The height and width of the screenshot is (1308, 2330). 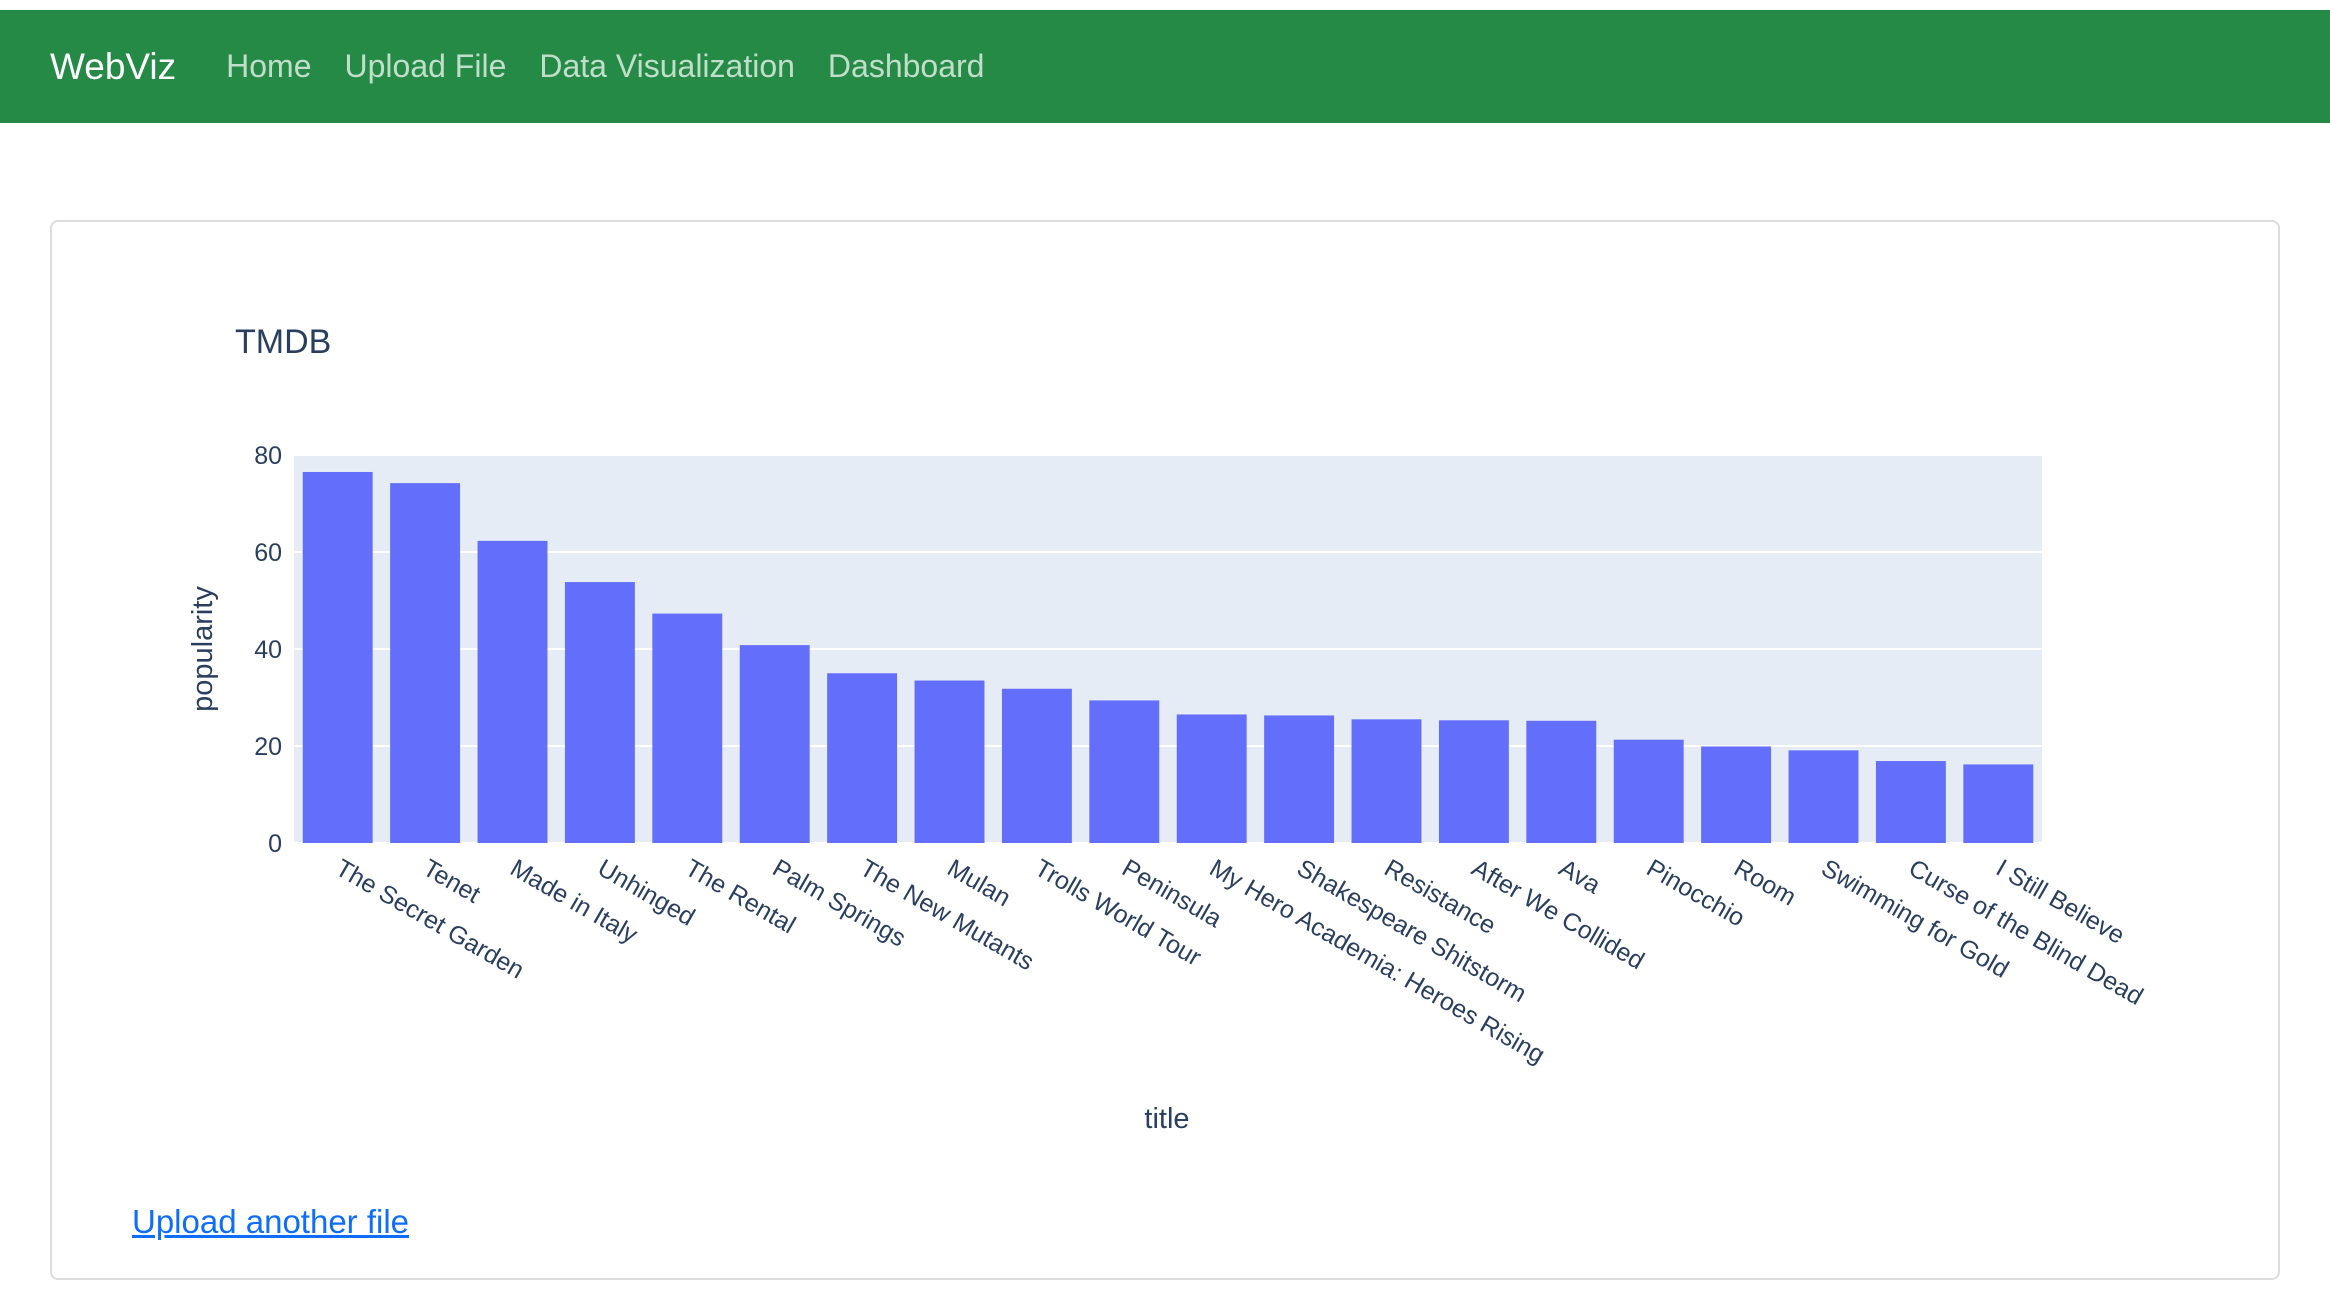 I want to click on bar-my-hero-academia-heroes-rising, so click(x=1211, y=778).